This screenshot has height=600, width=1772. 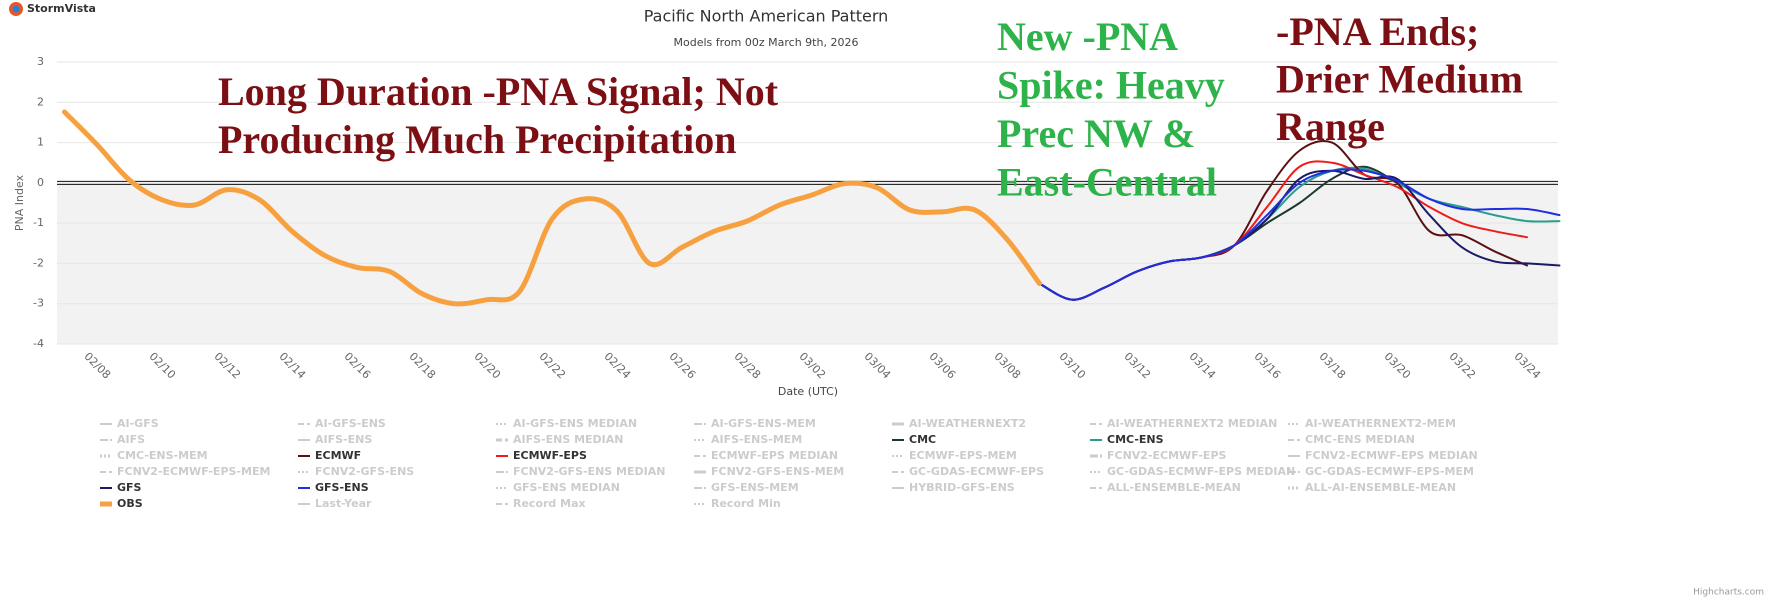 I want to click on legend-item: AIFS-ENS MEDIAN, so click(x=559, y=439).